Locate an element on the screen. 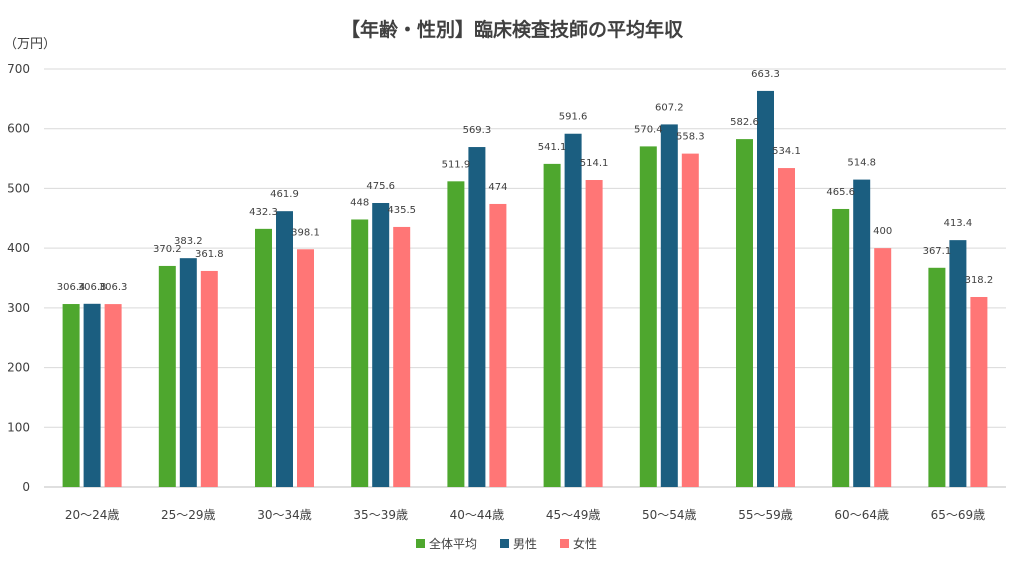 Image resolution: width=1024 pixels, height=568 pixels. chart-title: 【年齢・性別】臨床検査技師の平均年収 is located at coordinates (512, 29).